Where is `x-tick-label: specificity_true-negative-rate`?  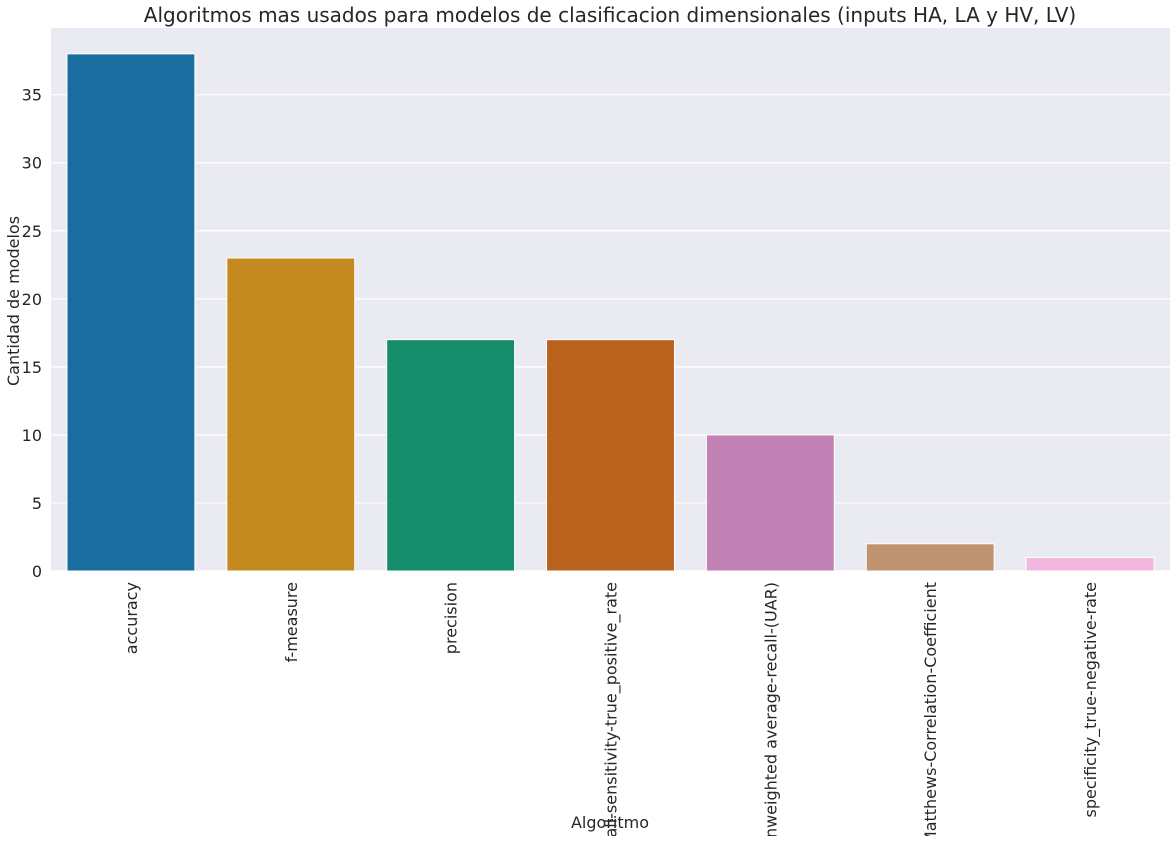
x-tick-label: specificity_true-negative-rate is located at coordinates (1091, 700).